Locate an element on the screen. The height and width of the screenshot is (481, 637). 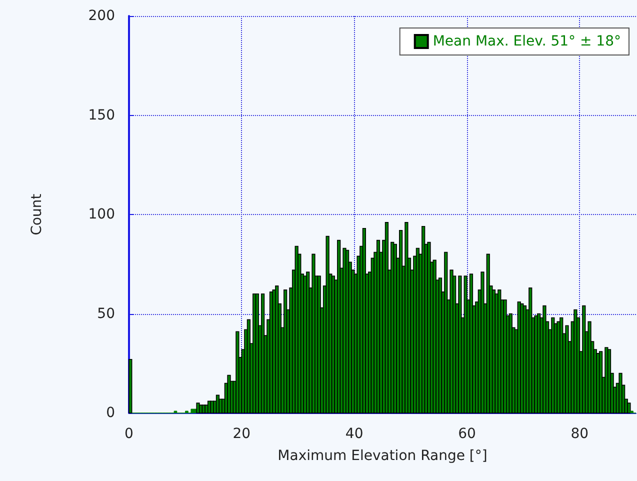
y-tick-label: 200 is located at coordinates (101, 16).